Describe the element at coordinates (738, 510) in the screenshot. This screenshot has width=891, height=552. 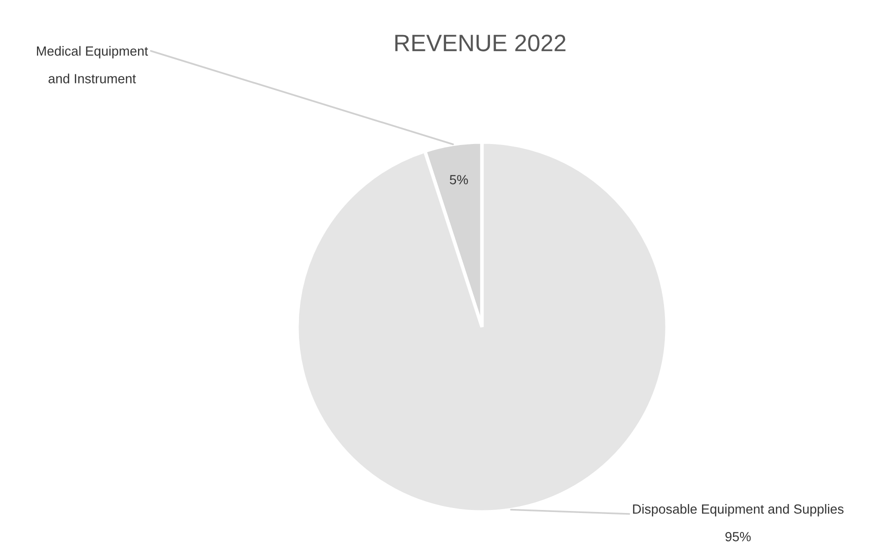
I see `slice-label: Disposable Equipment and Supplies` at that location.